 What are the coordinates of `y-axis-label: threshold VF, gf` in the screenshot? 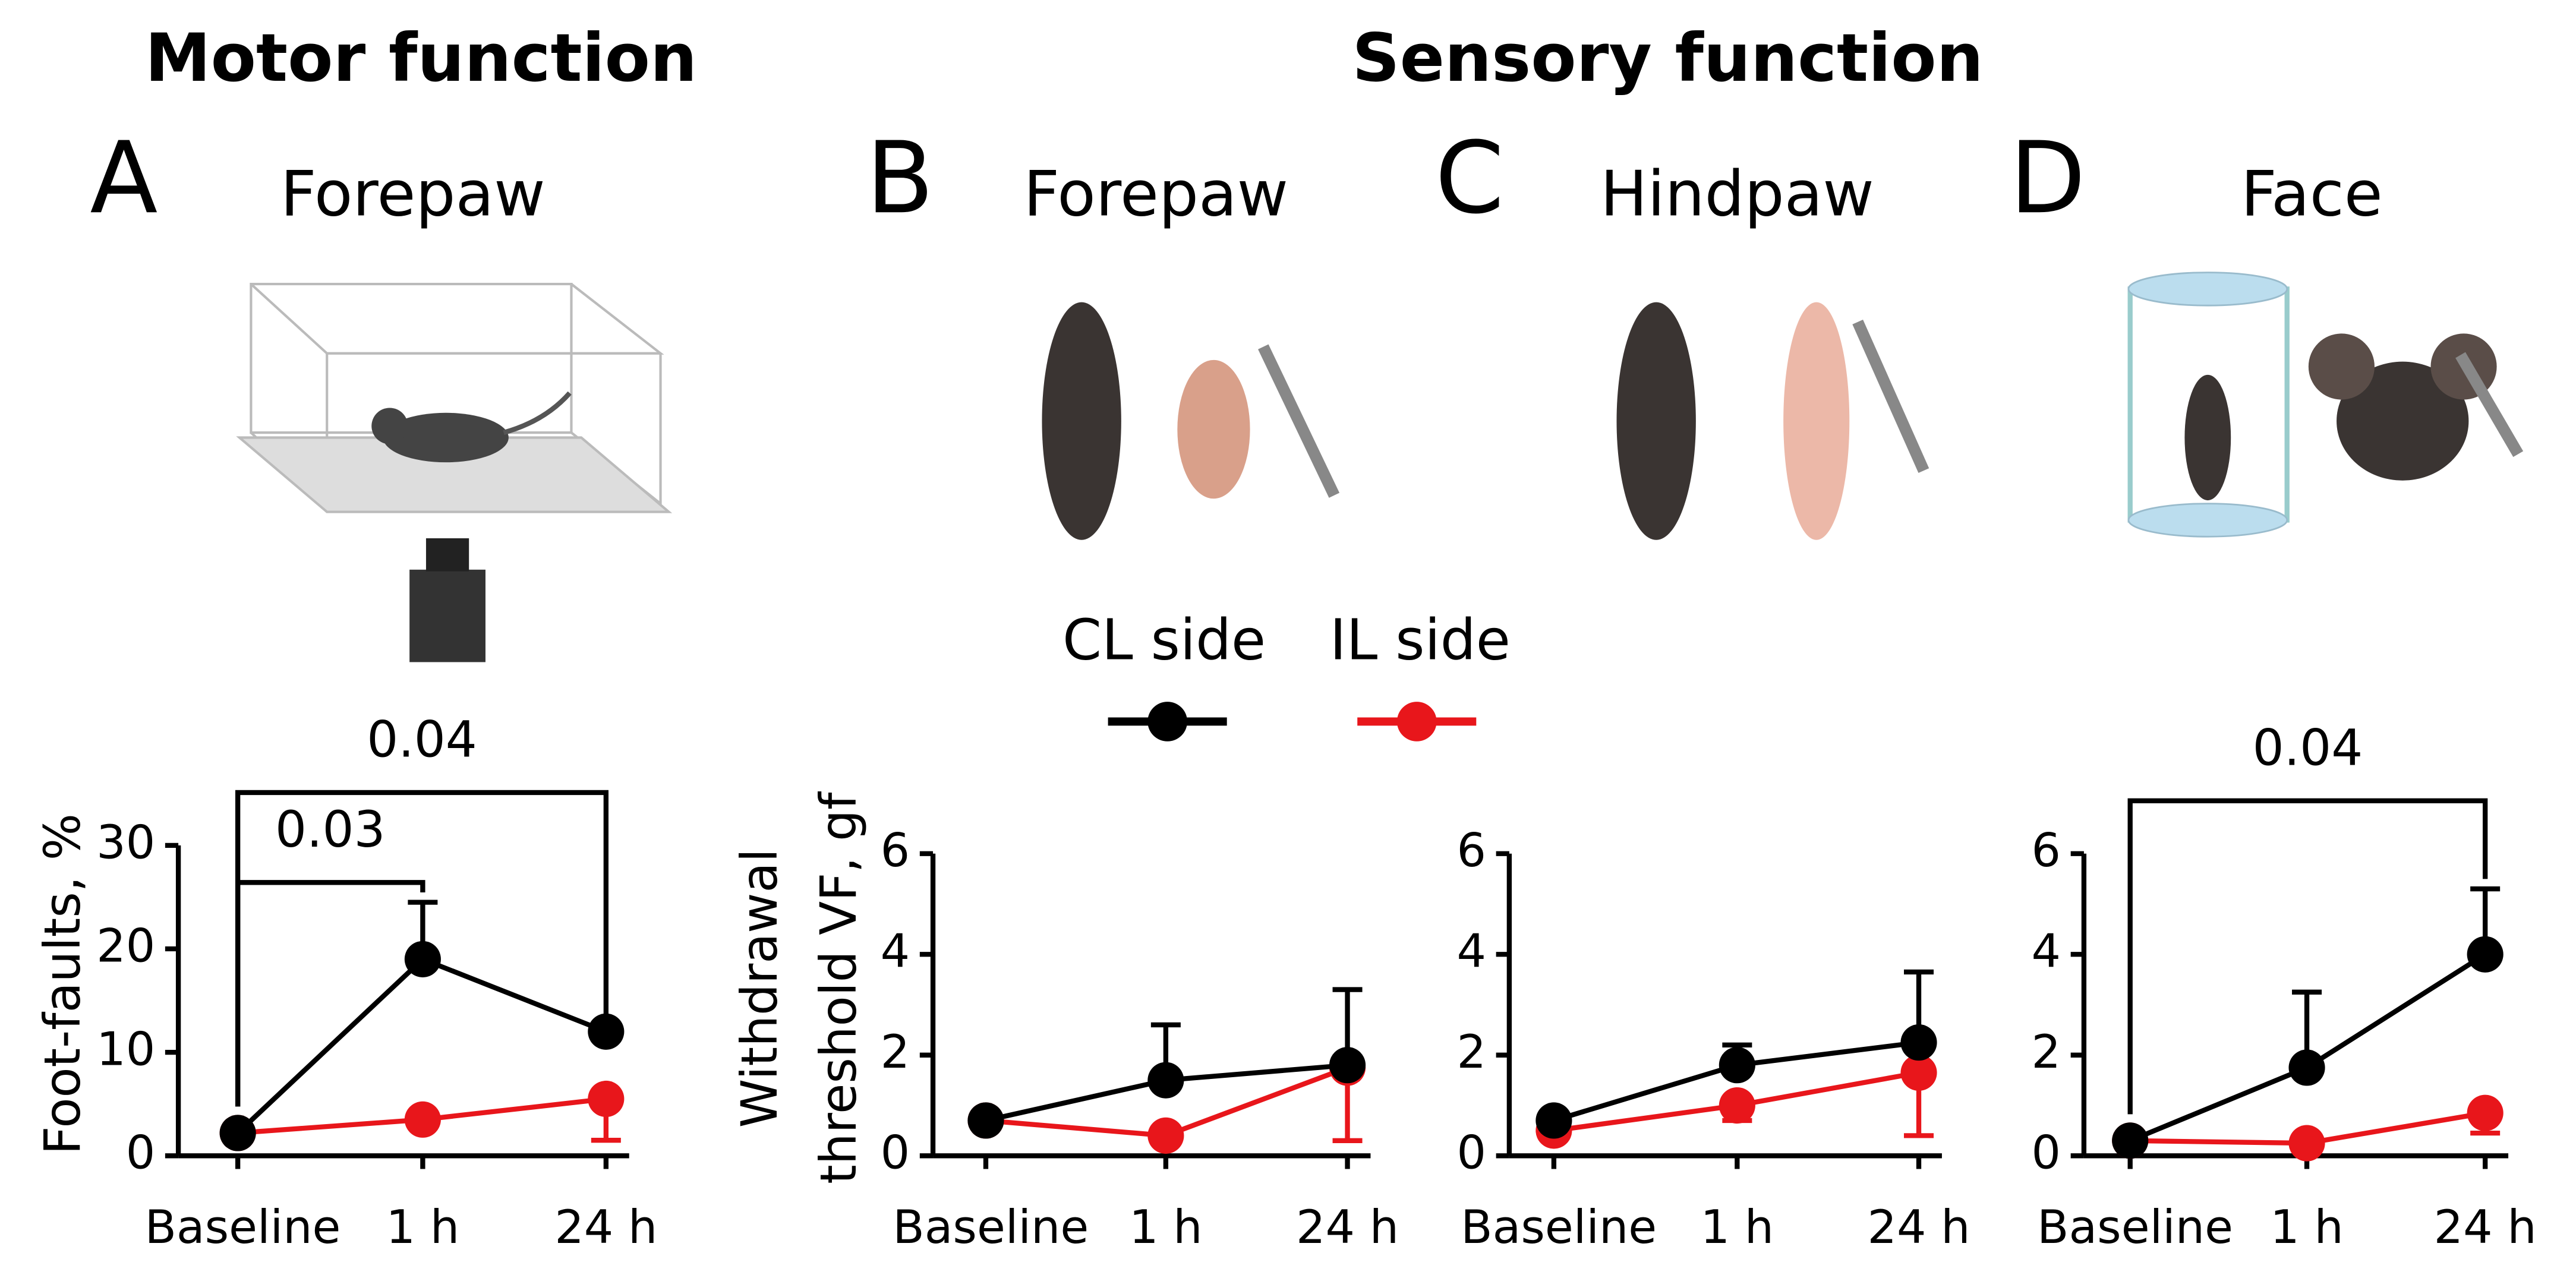 It's located at (839, 987).